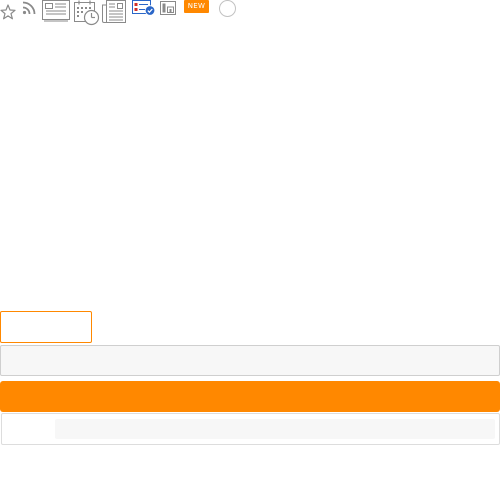 Image resolution: width=500 pixels, height=500 pixels. I want to click on orange-action-bar, so click(250, 396).